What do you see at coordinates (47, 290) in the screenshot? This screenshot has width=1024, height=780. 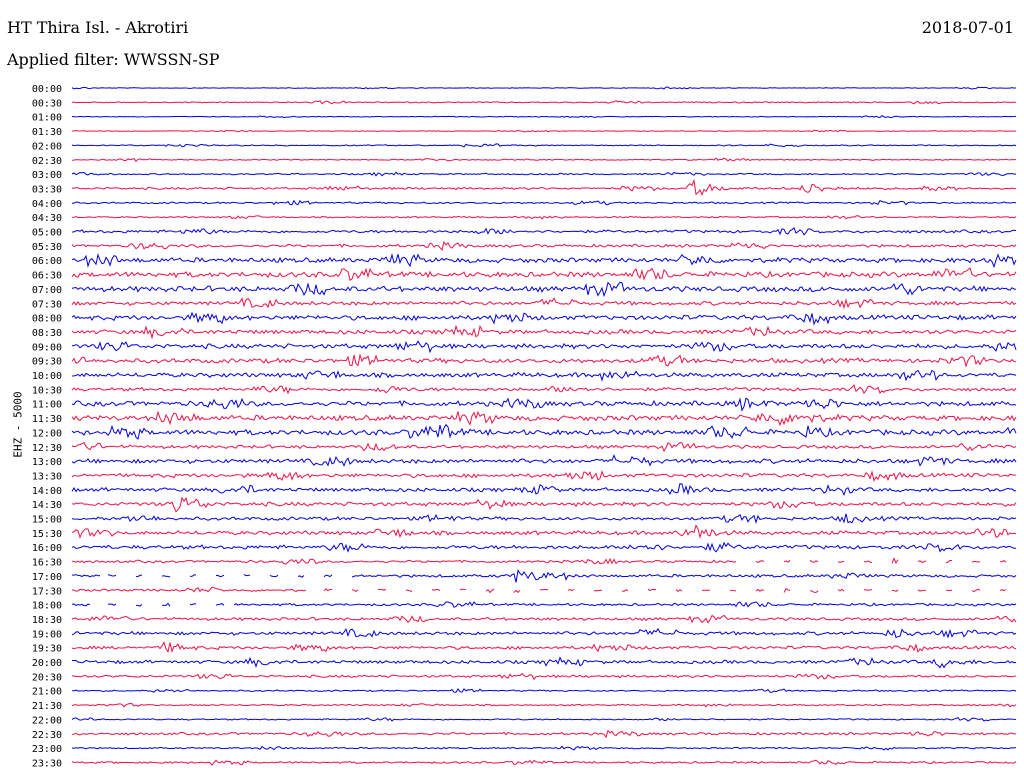 I see `row-label-0700: 07:00` at bounding box center [47, 290].